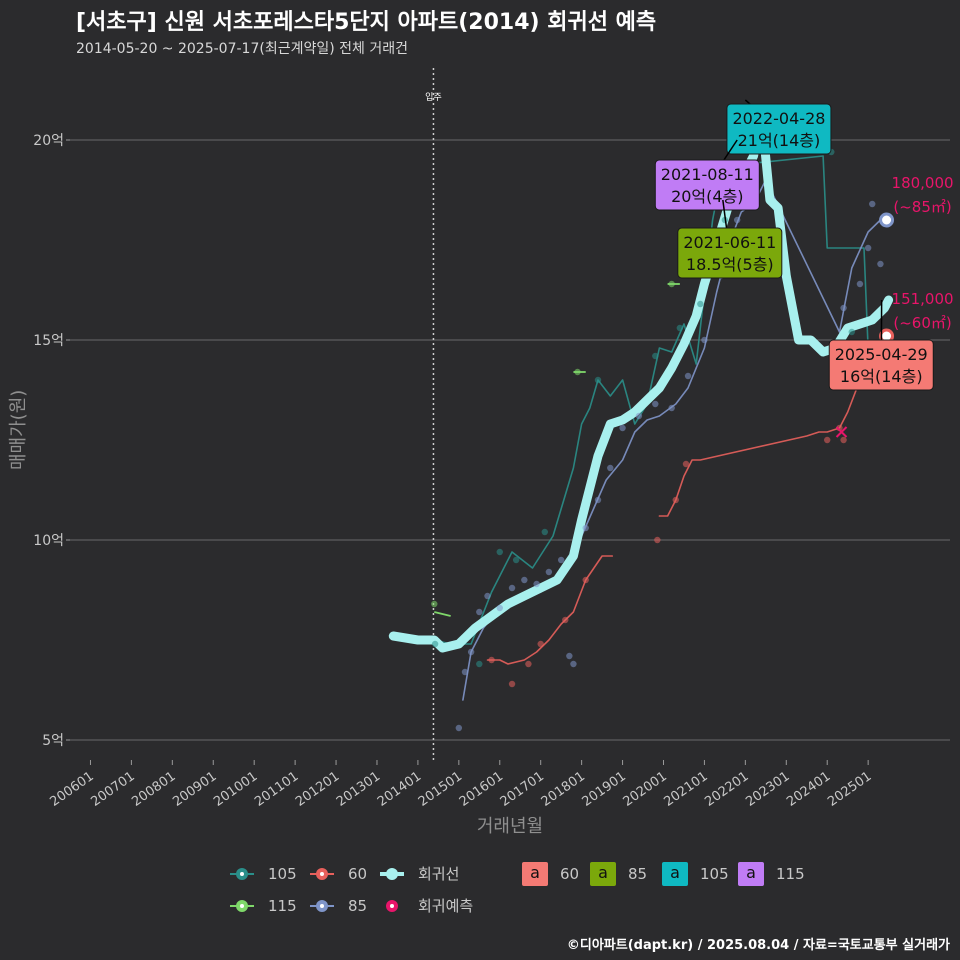  I want to click on x-tick-label: 201701, so click(522, 789).